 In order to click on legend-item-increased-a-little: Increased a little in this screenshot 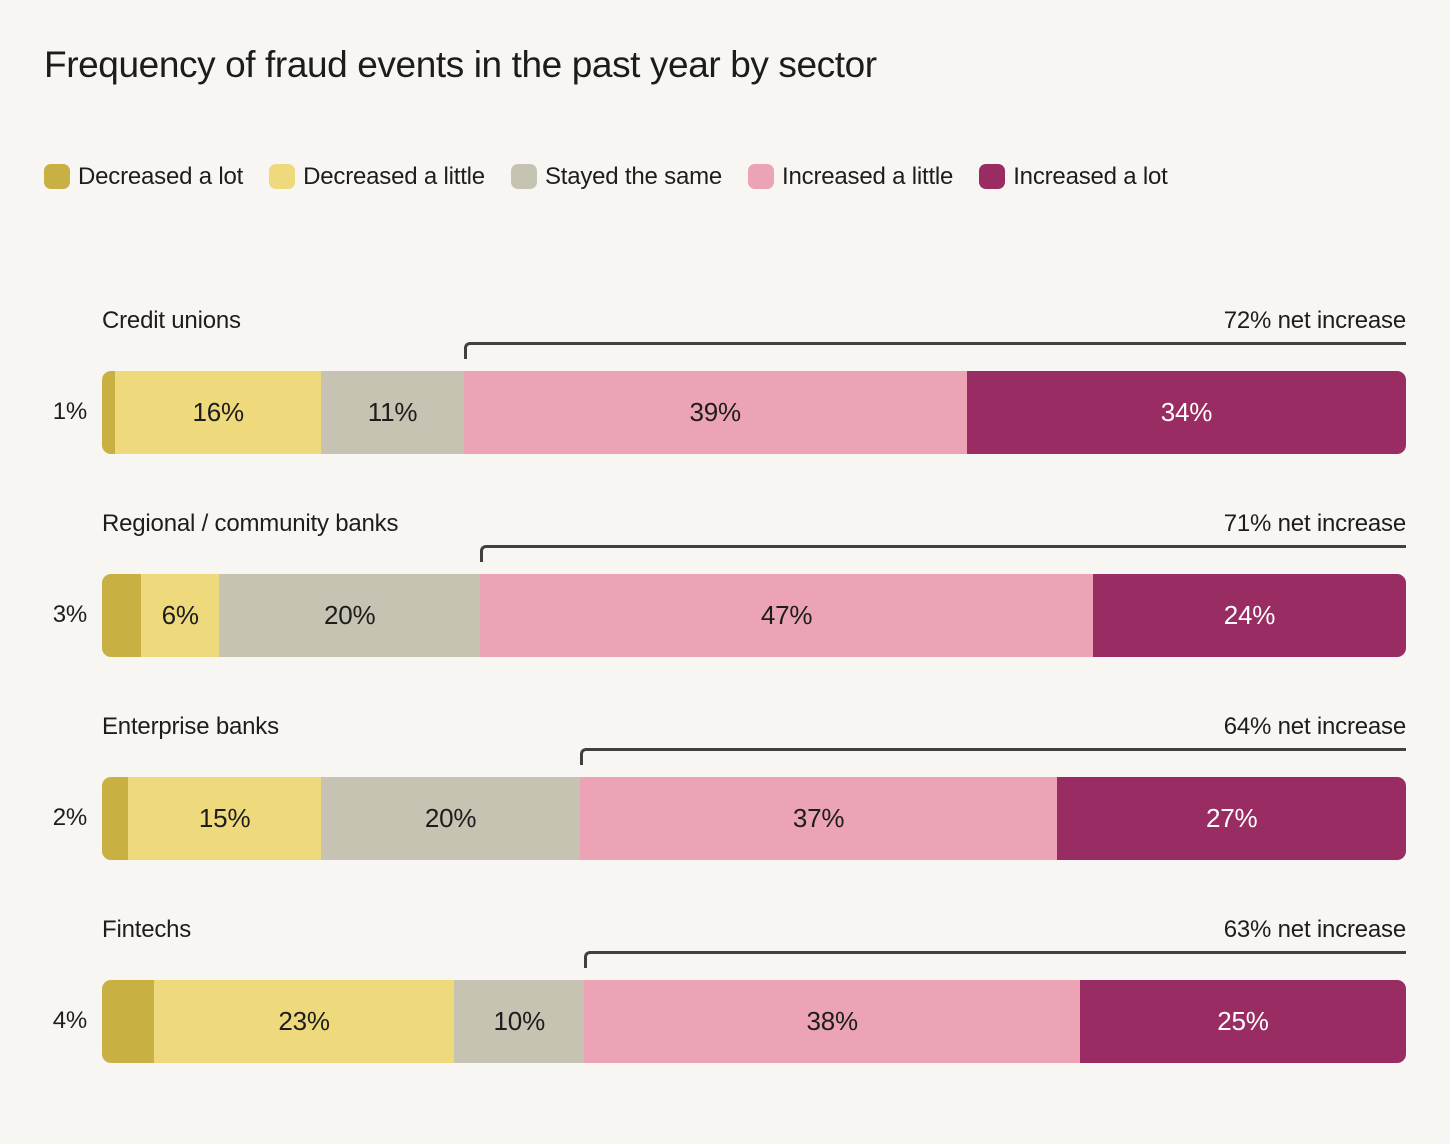, I will do `click(850, 177)`.